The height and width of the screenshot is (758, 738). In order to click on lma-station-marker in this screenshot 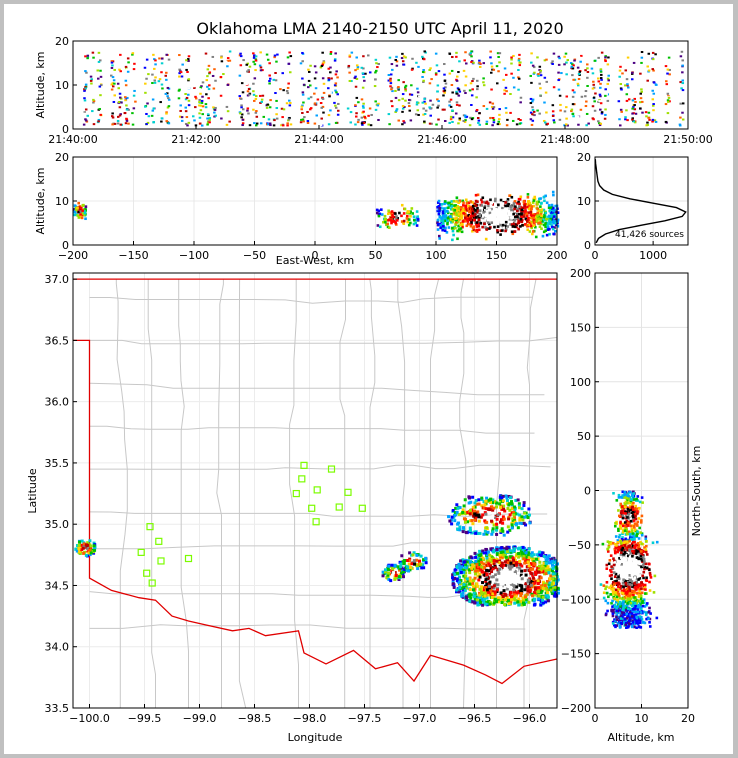, I will do `click(159, 541)`.